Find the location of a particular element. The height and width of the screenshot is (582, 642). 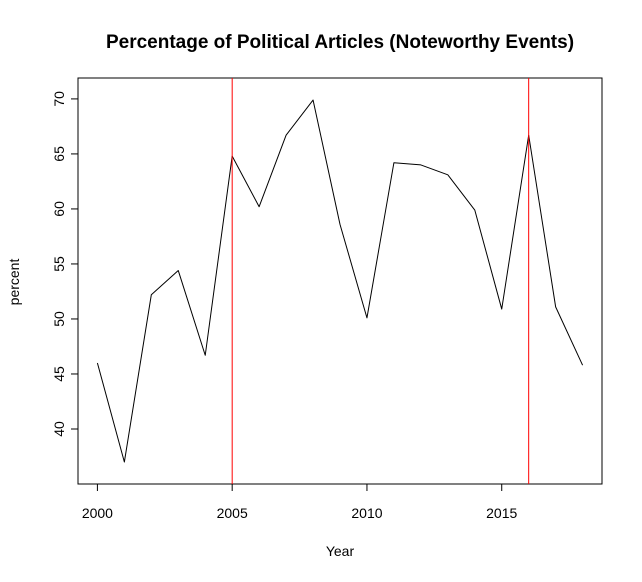

x-tick-label: 2005 is located at coordinates (232, 513).